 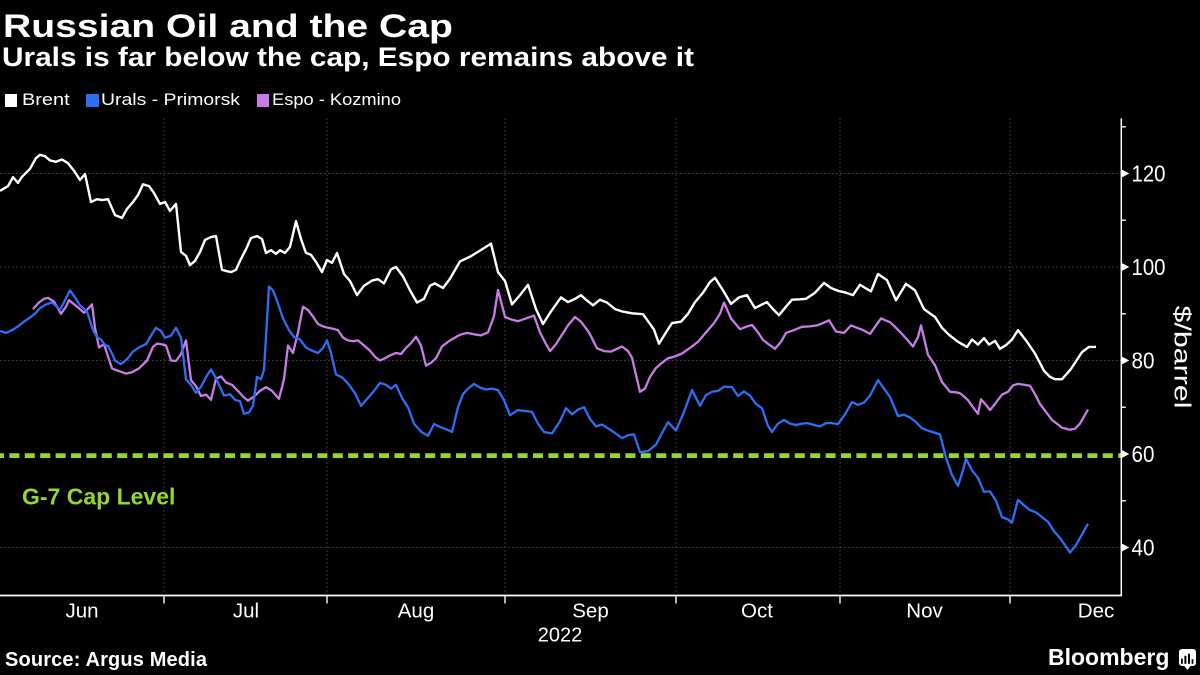 What do you see at coordinates (924, 611) in the screenshot?
I see `svg-text: Nov` at bounding box center [924, 611].